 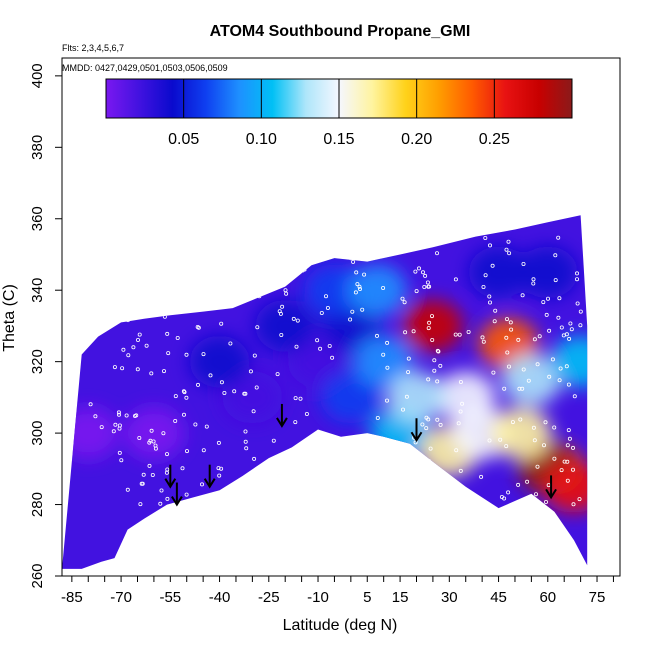 I want to click on y-tick-label: 360, so click(x=37, y=218).